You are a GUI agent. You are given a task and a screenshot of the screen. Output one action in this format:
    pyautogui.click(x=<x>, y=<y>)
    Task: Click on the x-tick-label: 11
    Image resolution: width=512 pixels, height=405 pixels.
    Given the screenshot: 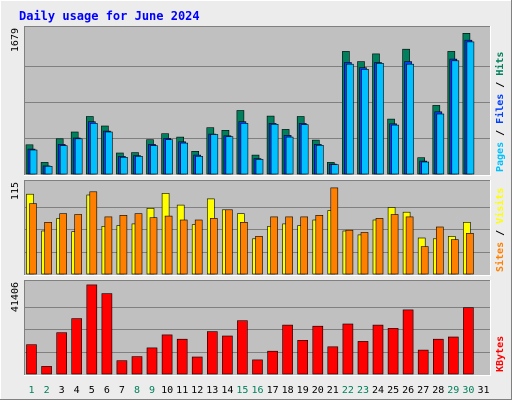 What is the action you would take?
    pyautogui.click(x=182, y=390)
    